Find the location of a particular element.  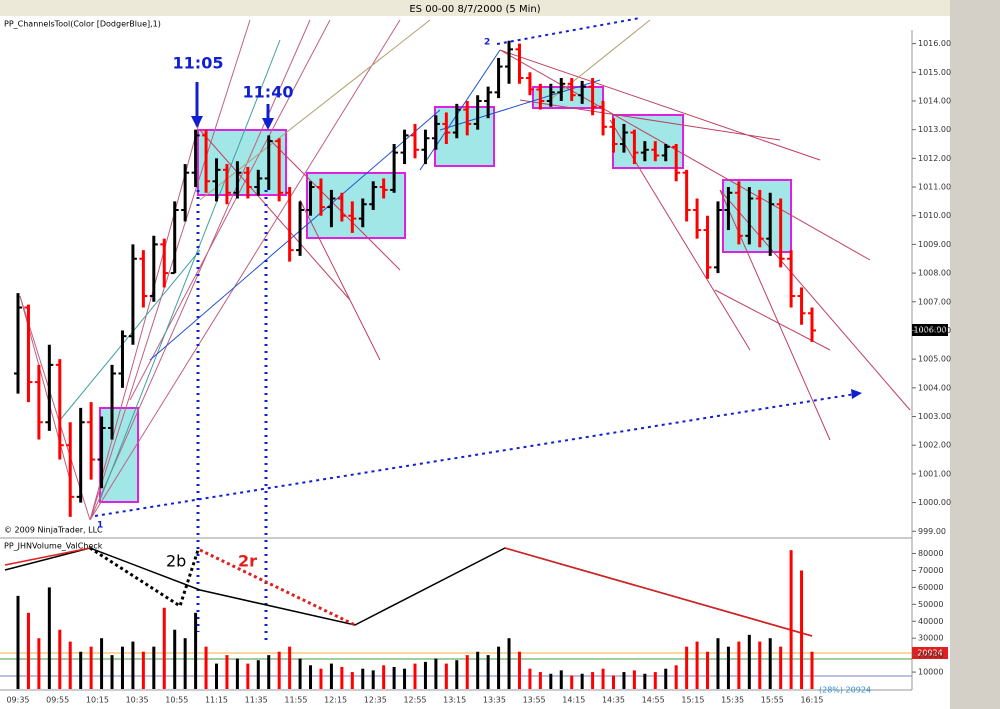

x-tick-label: 09:55 is located at coordinates (57, 700).